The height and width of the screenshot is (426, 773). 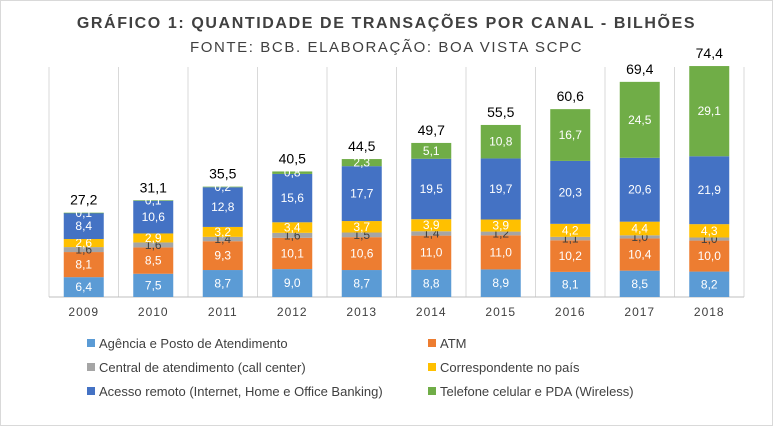 I want to click on x-tick-label: 2013, so click(x=361, y=312).